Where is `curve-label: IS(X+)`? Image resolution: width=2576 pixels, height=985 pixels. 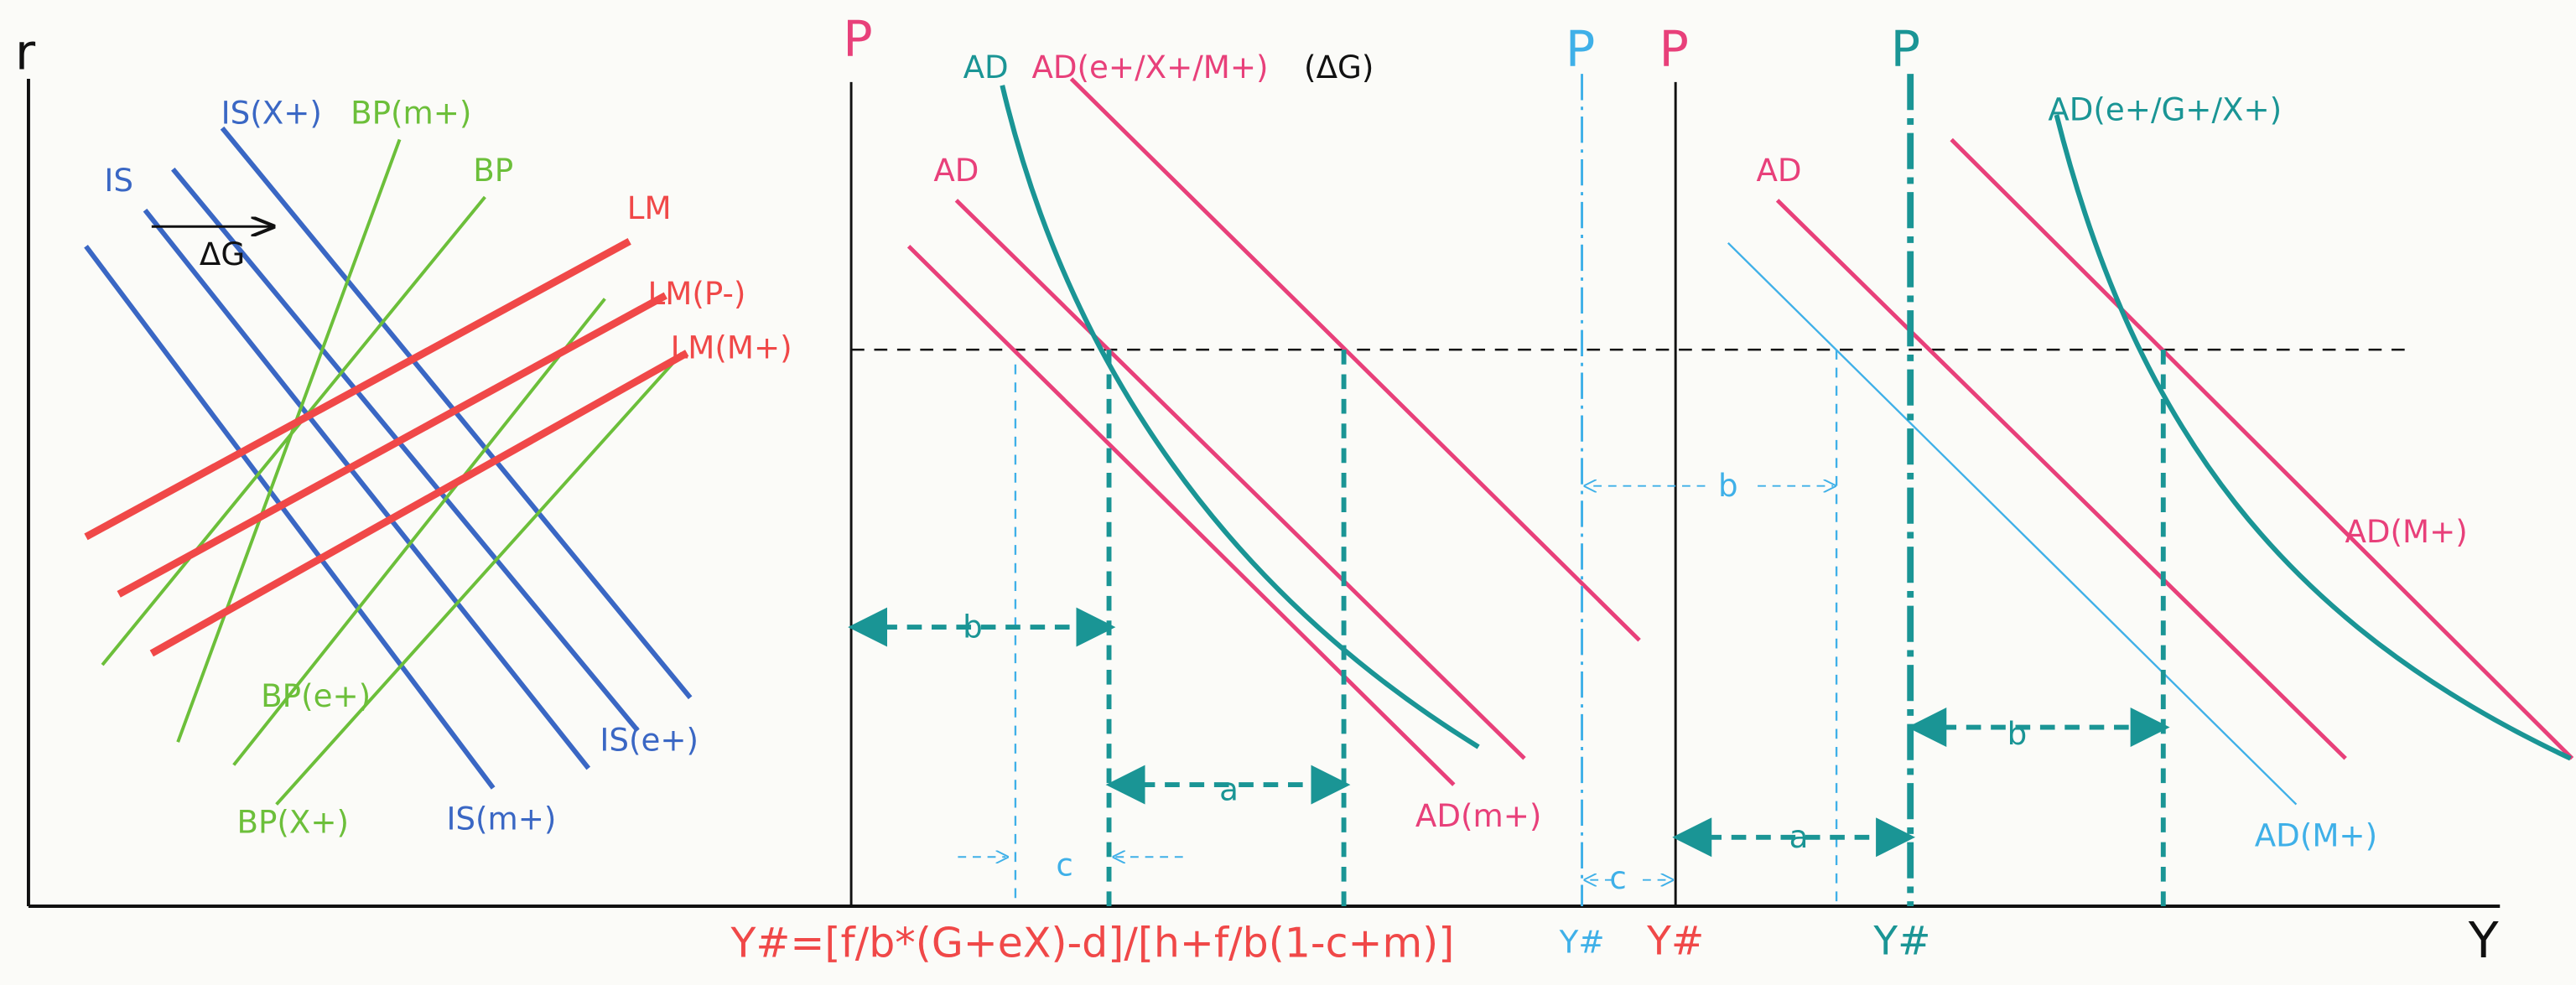 curve-label: IS(X+) is located at coordinates (271, 113).